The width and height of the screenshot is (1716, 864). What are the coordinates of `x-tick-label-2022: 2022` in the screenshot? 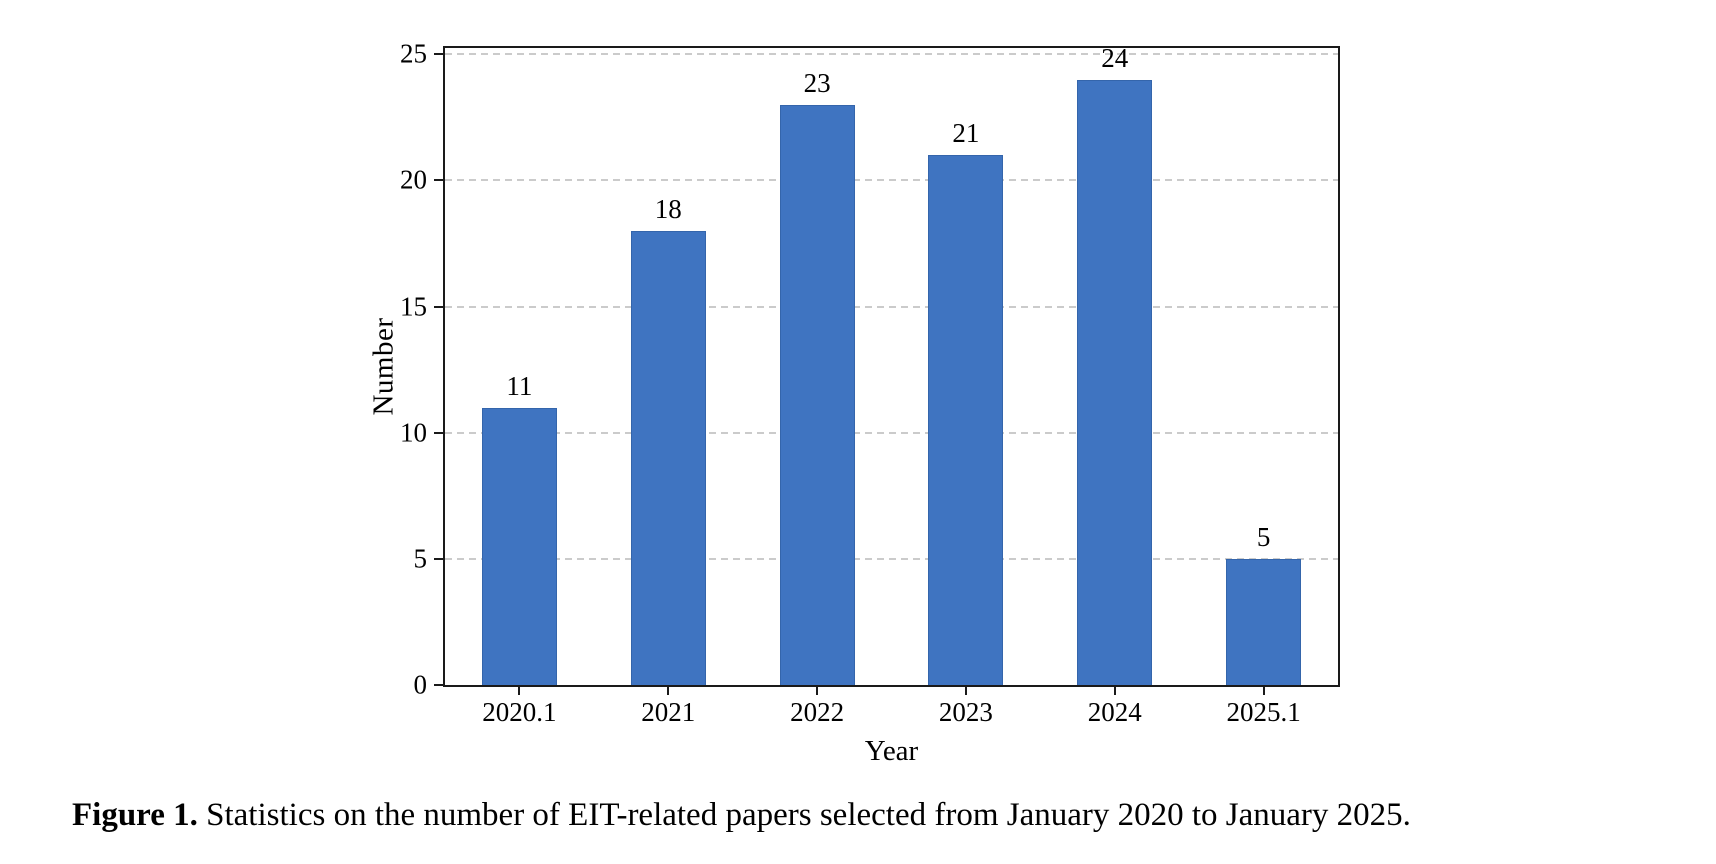 It's located at (817, 712).